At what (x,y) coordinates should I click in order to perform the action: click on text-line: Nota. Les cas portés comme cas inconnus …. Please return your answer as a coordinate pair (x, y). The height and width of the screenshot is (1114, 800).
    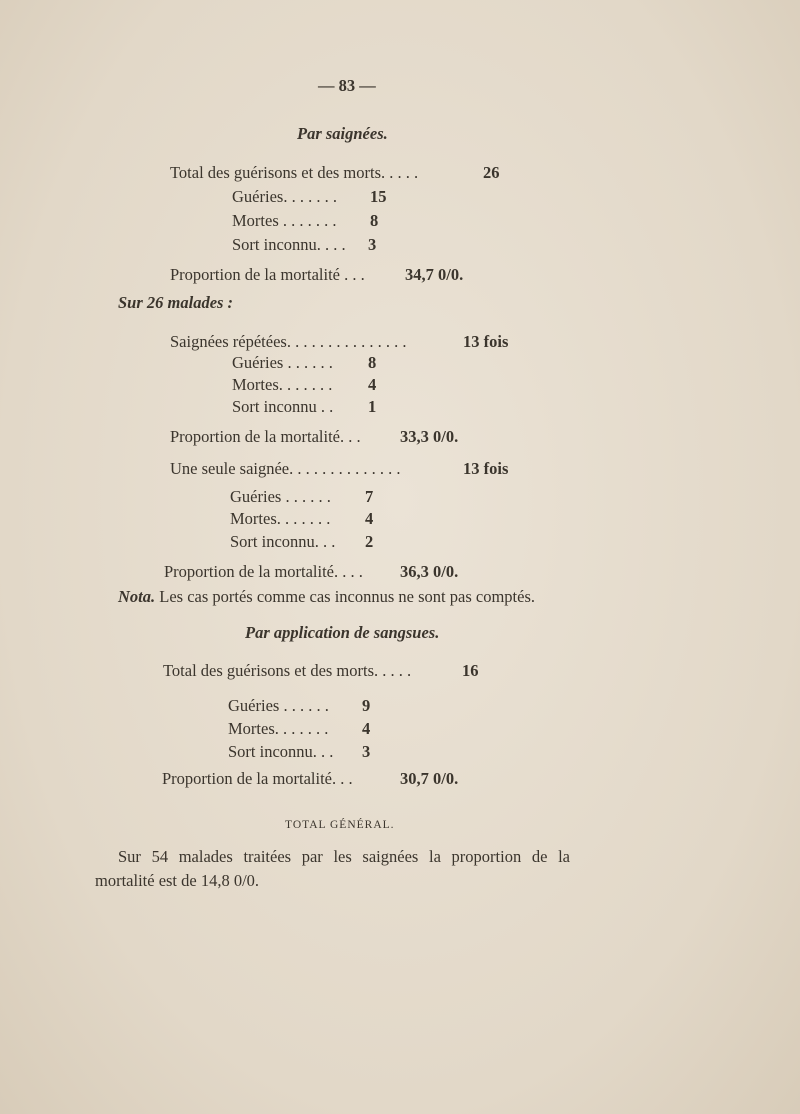
    Looking at the image, I should click on (326, 597).